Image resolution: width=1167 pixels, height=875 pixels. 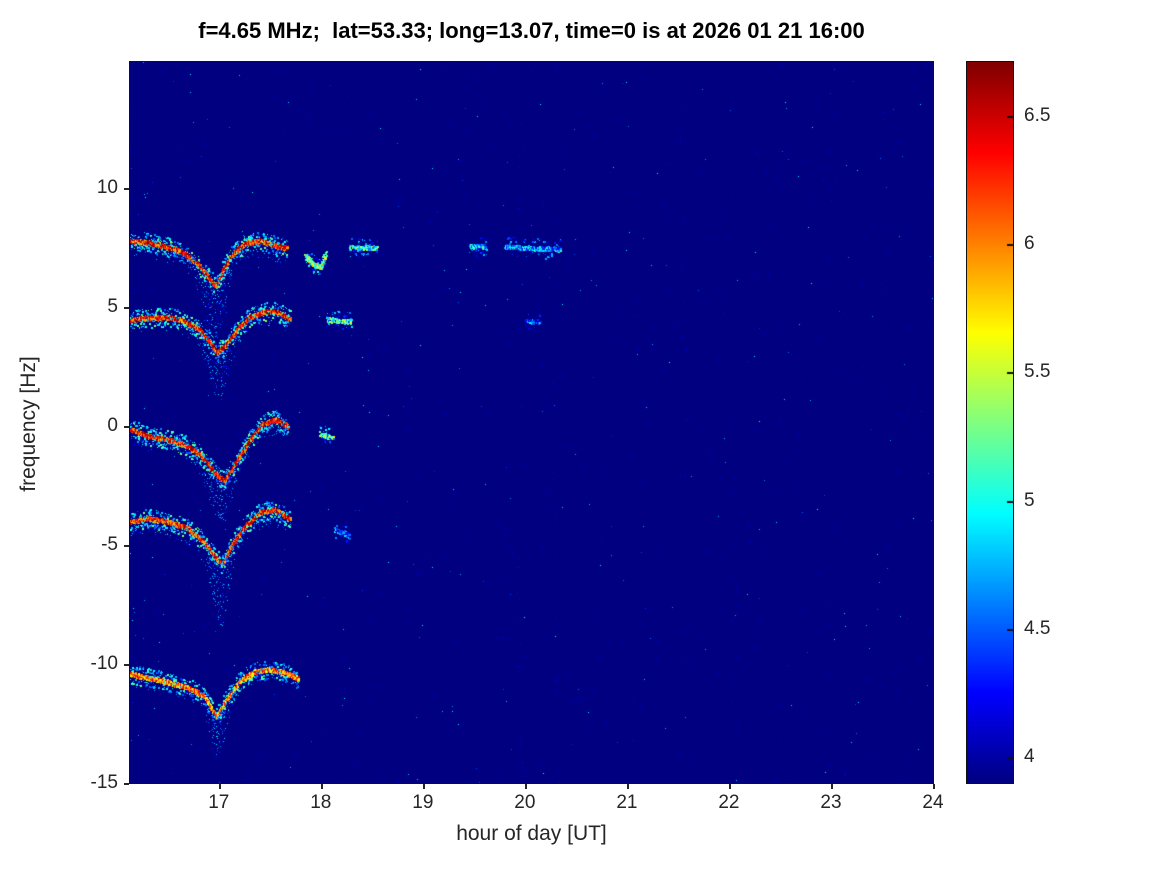 What do you see at coordinates (1037, 372) in the screenshot?
I see `colorbar-tick-label: 5.5` at bounding box center [1037, 372].